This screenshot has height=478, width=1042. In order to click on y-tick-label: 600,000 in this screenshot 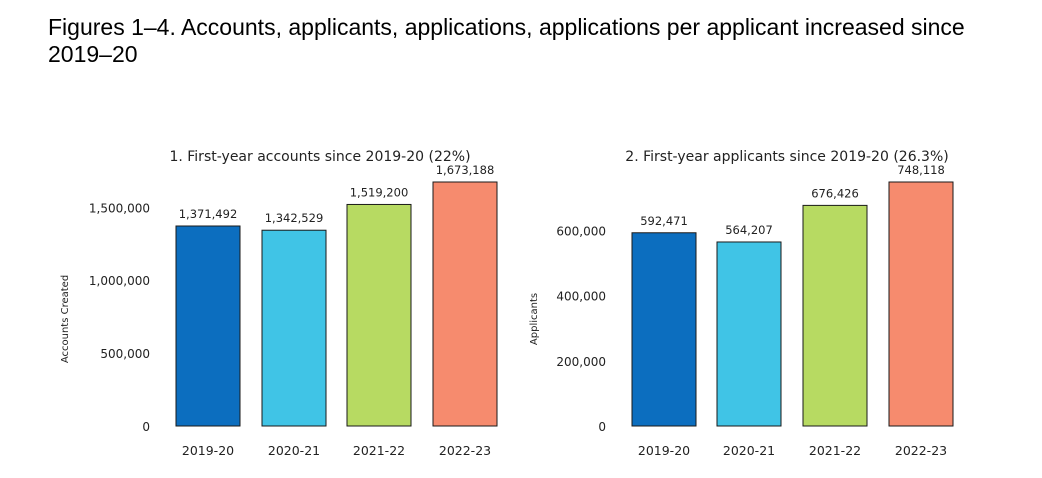, I will do `click(581, 231)`.